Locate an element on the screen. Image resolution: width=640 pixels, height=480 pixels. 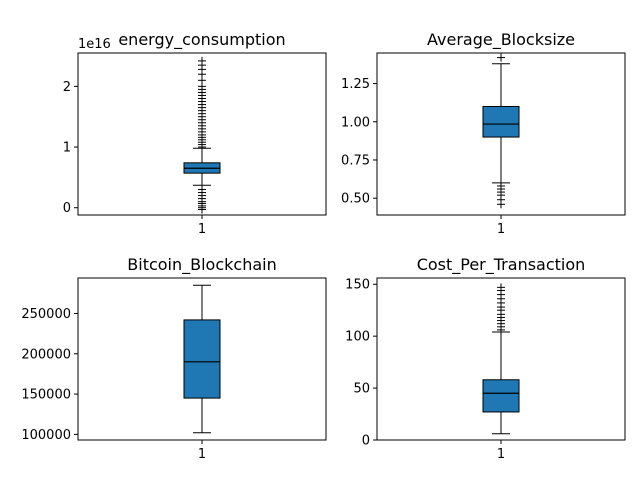
y-tick-label: 1 is located at coordinates (67, 148).